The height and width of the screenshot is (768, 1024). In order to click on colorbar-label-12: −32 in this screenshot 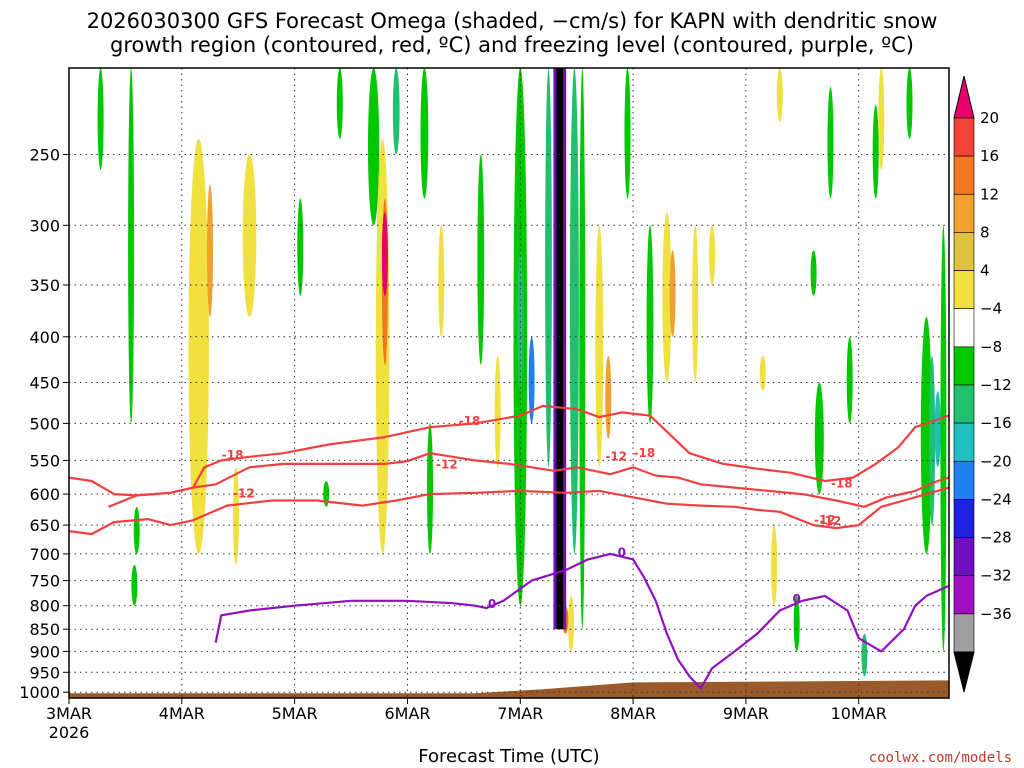, I will do `click(996, 576)`.